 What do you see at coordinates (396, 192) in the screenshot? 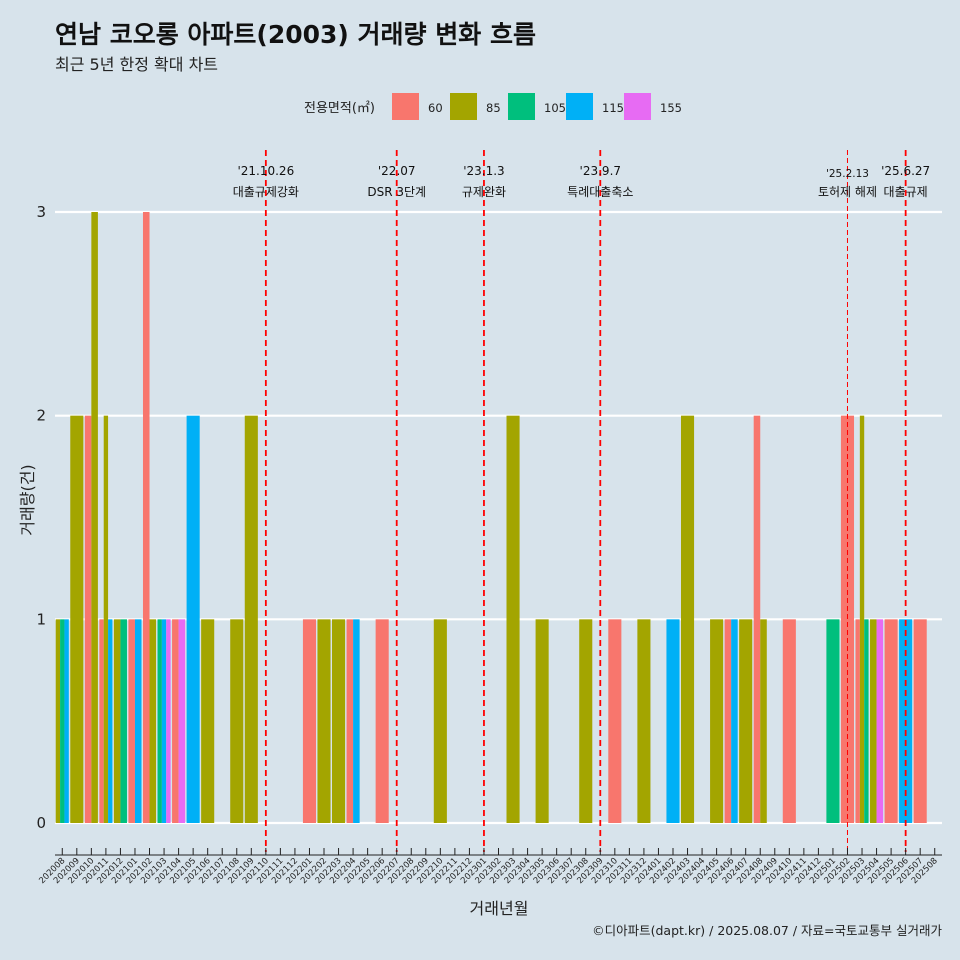
I see `event-label-202207: DSR 3단계` at bounding box center [396, 192].